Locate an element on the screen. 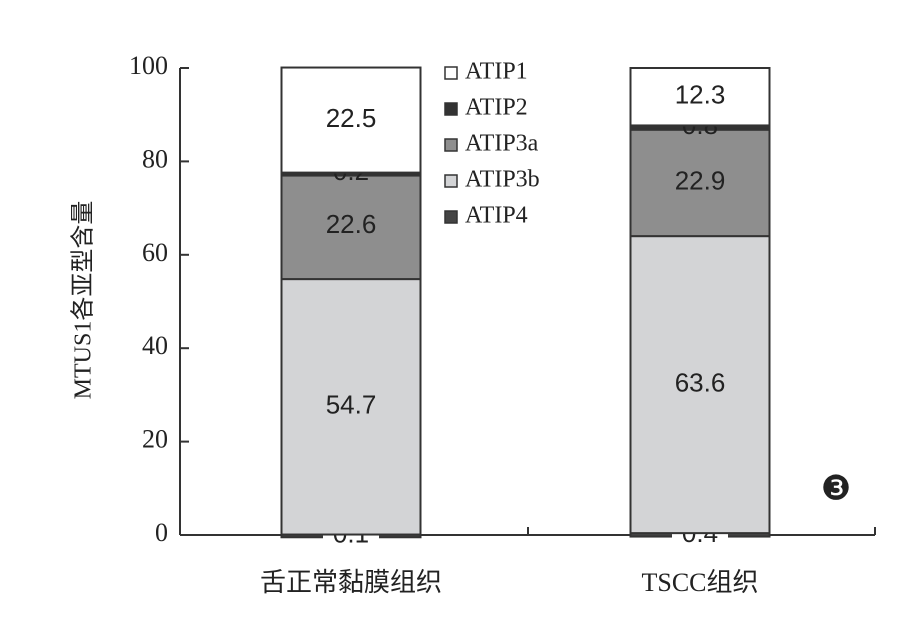 The image size is (909, 639). data-label: 12.3 is located at coordinates (700, 95).